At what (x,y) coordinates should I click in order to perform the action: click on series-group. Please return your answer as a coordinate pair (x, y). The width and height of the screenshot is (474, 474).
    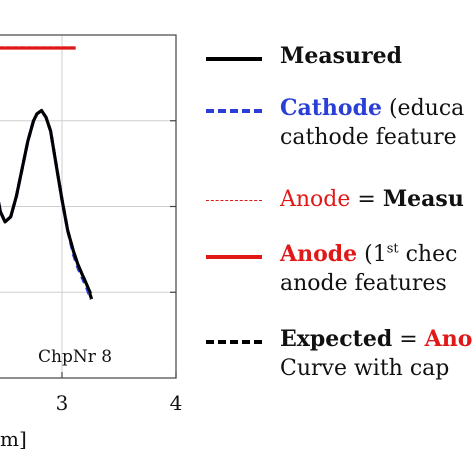
    Looking at the image, I should click on (47, 173).